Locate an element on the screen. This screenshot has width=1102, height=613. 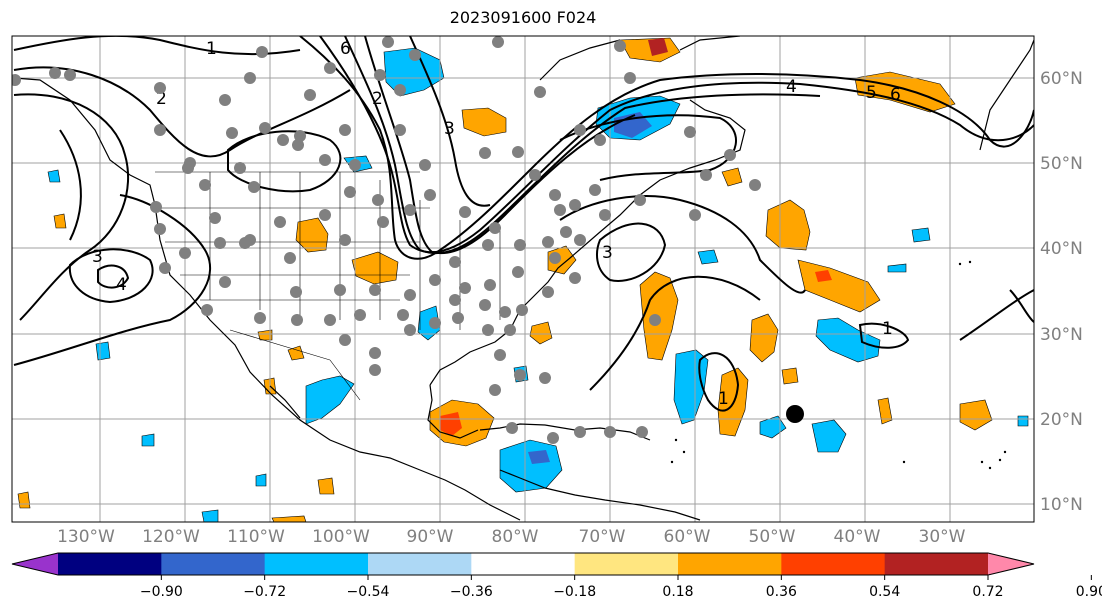
lat-tick-label: 10°N is located at coordinates (1061, 505).